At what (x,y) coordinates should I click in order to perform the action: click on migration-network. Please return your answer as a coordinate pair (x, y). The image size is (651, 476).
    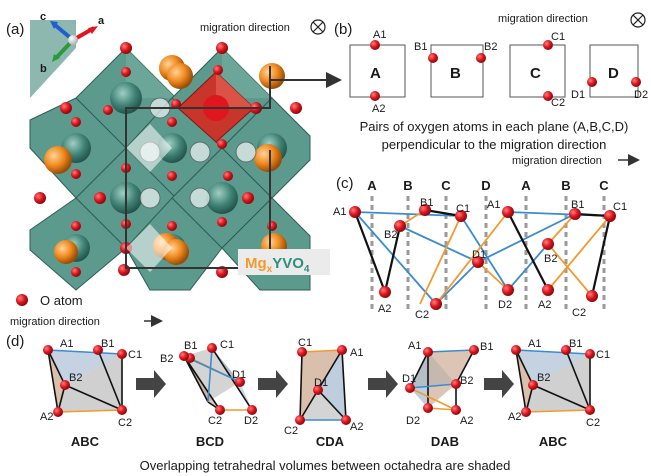
    Looking at the image, I should click on (482, 257).